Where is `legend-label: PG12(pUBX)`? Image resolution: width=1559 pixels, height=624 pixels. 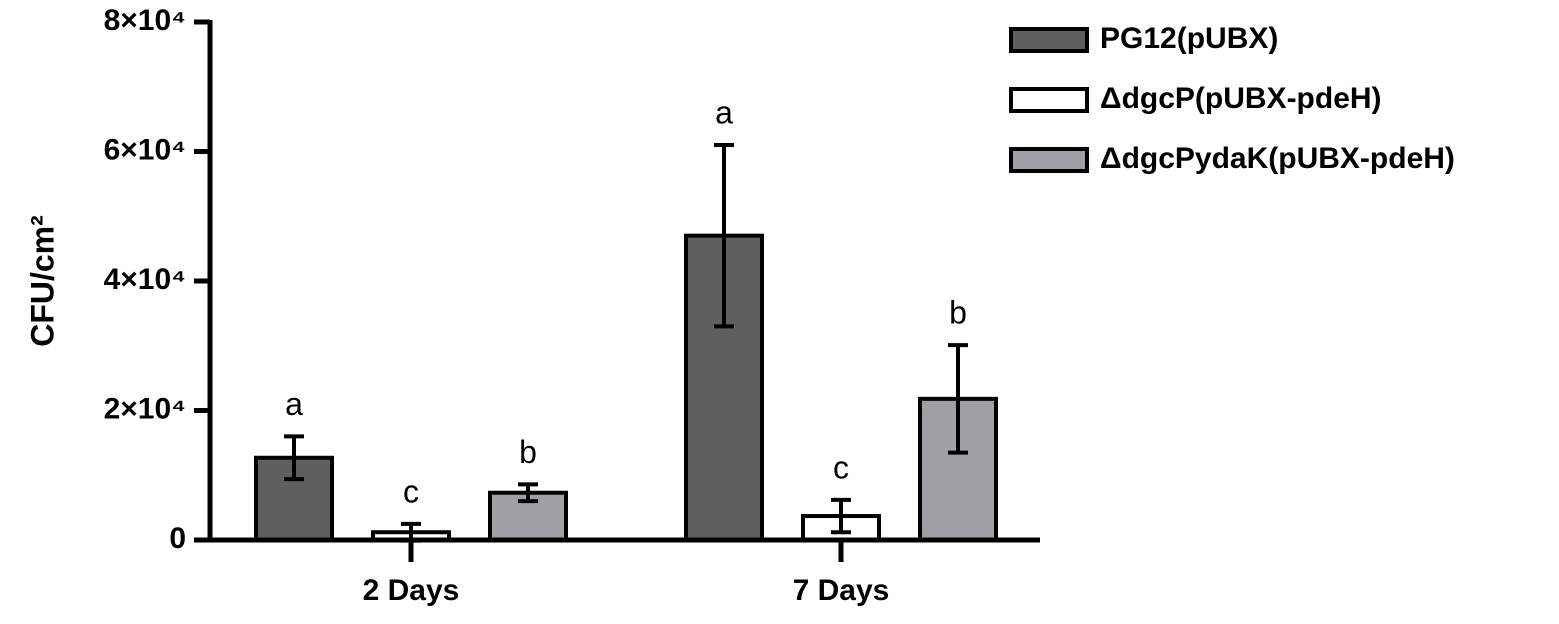
legend-label: PG12(pUBX) is located at coordinates (1189, 38).